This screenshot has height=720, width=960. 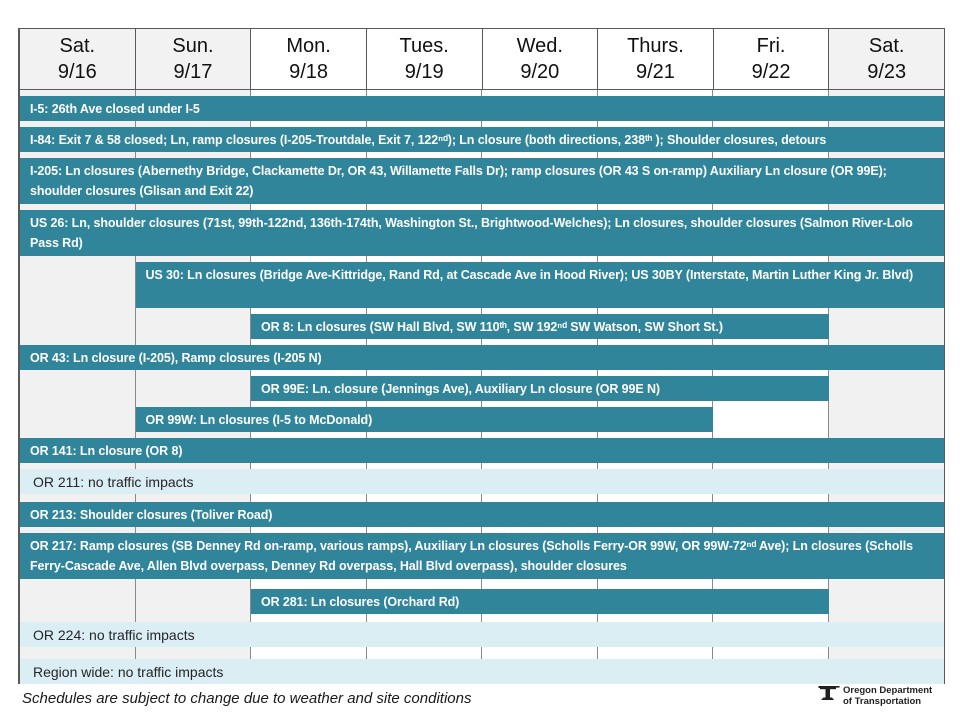 I want to click on bar-region-wide: Region wide: no traffic impacts, so click(x=482, y=671).